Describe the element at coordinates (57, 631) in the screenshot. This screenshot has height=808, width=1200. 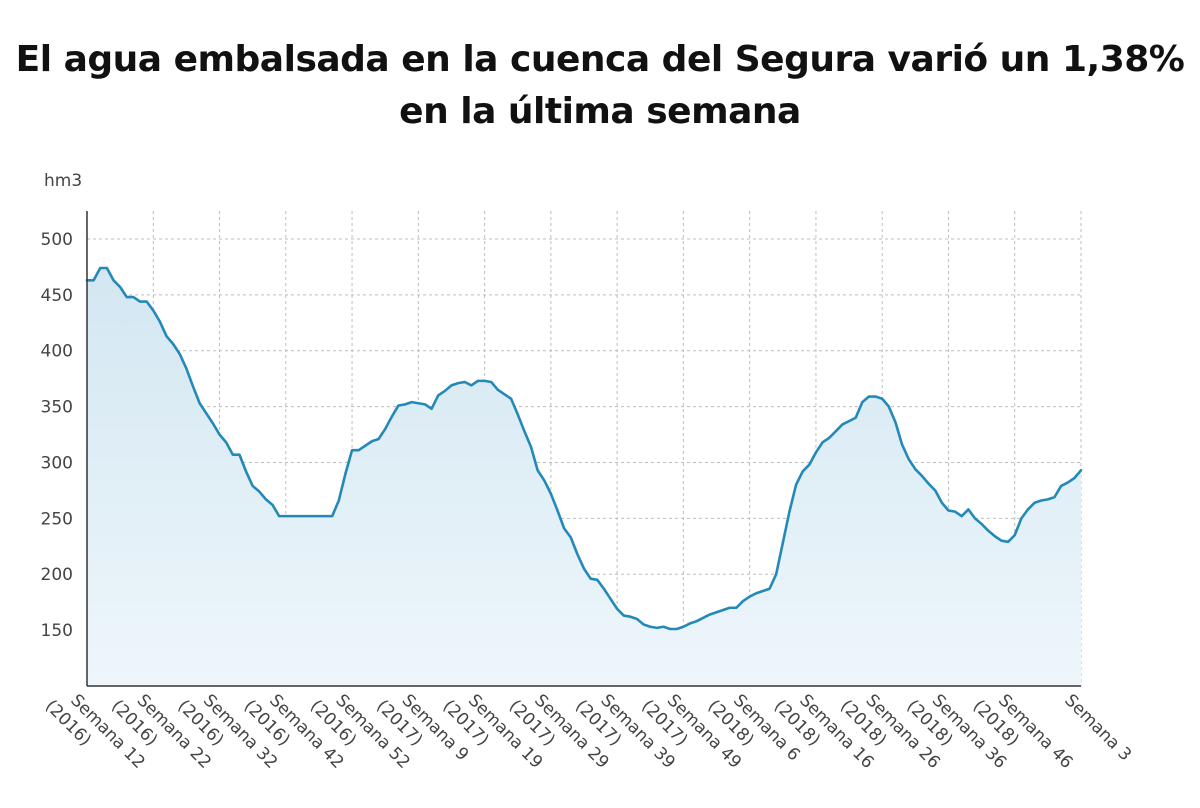
I see `y-tick-label: 150` at that location.